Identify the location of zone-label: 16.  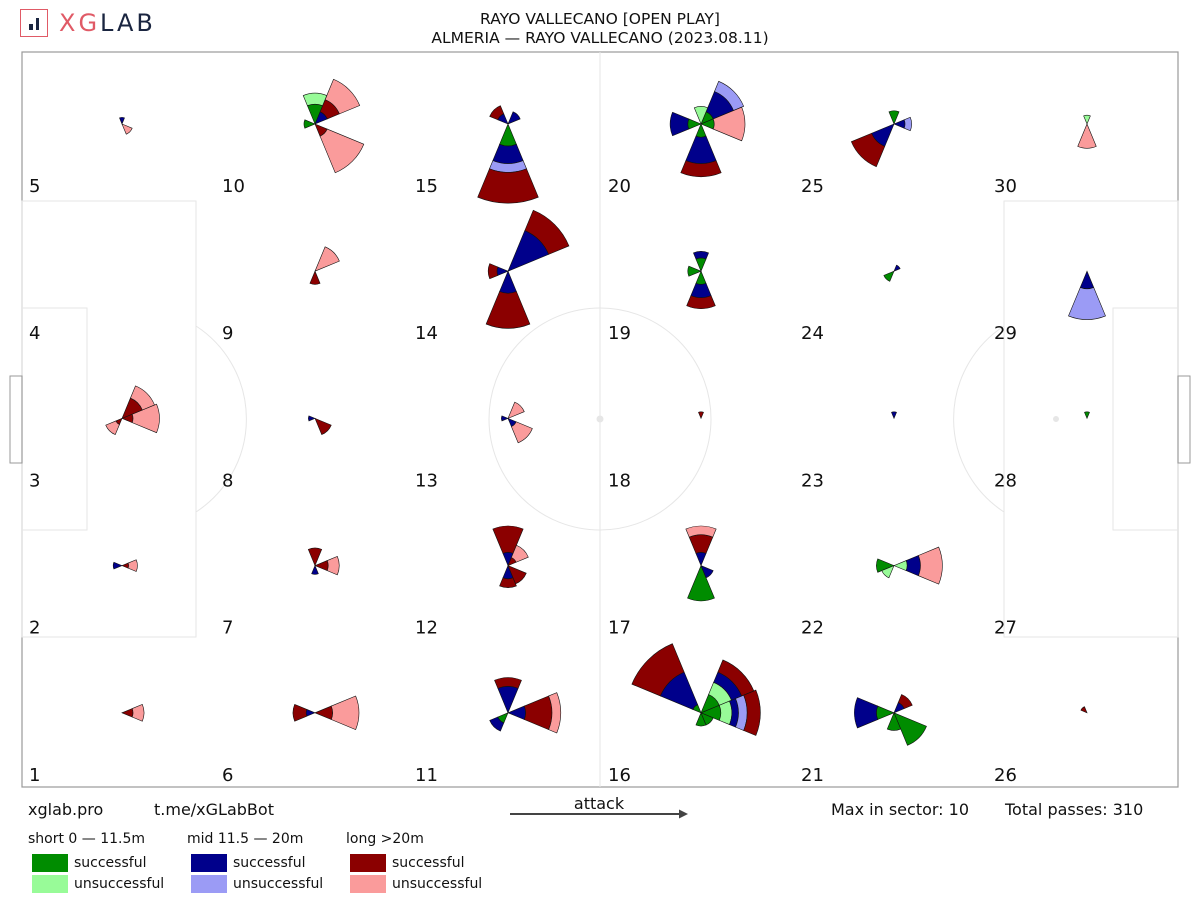
(619, 775).